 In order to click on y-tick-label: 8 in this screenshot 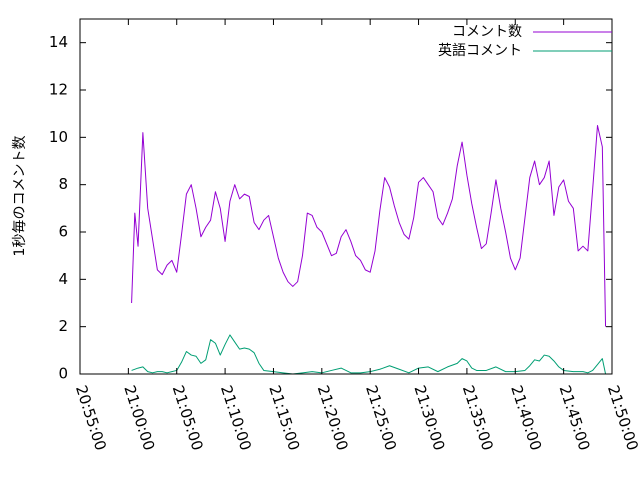, I will do `click(63, 184)`.